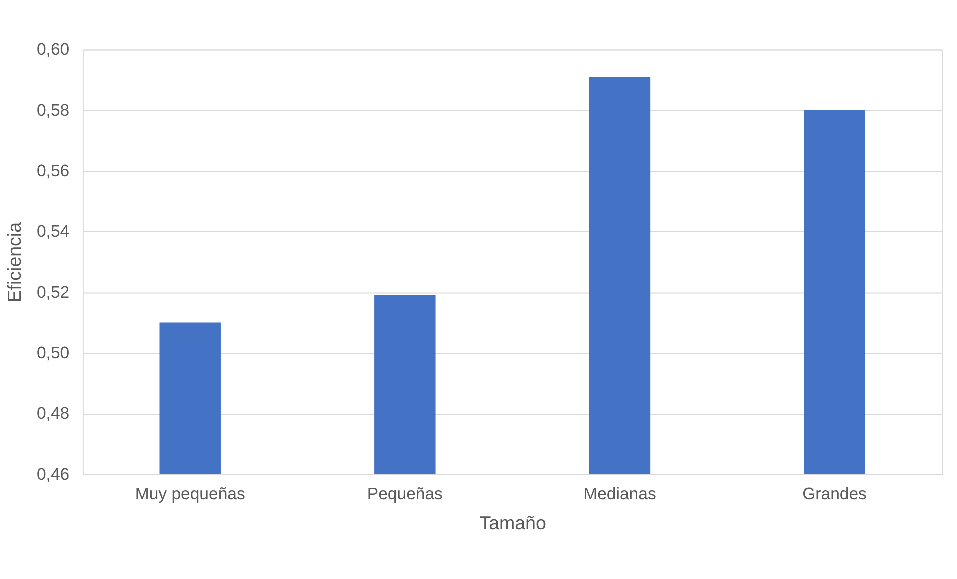  Describe the element at coordinates (53, 353) in the screenshot. I see `y-tick-label: 0,50` at that location.